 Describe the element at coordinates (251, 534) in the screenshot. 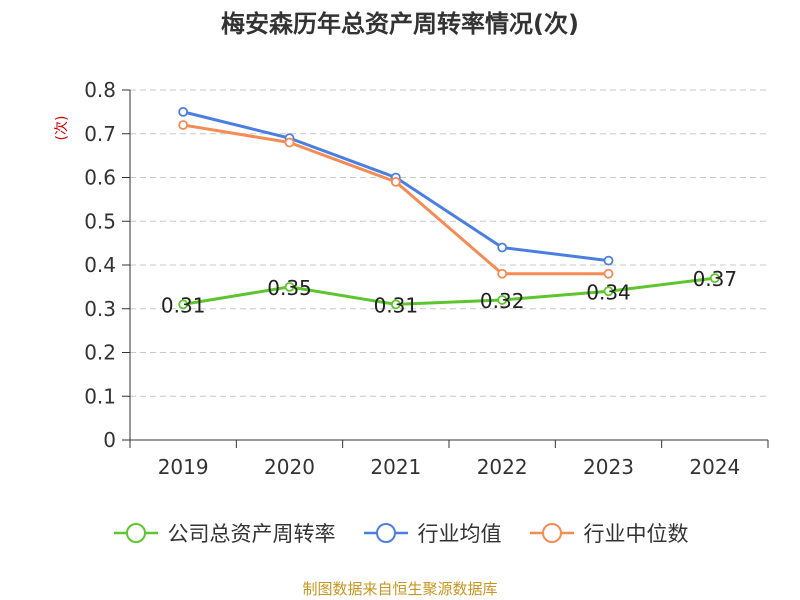

I see `legend-label: 公司总资产周转率` at that location.